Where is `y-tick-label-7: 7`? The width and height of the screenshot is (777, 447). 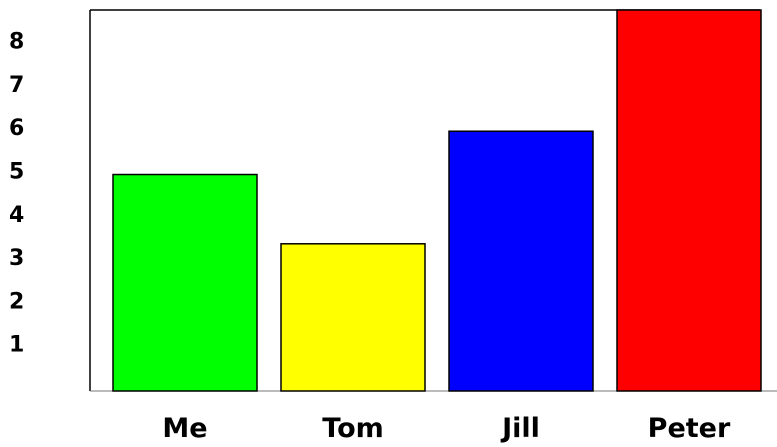 y-tick-label-7: 7 is located at coordinates (16, 85).